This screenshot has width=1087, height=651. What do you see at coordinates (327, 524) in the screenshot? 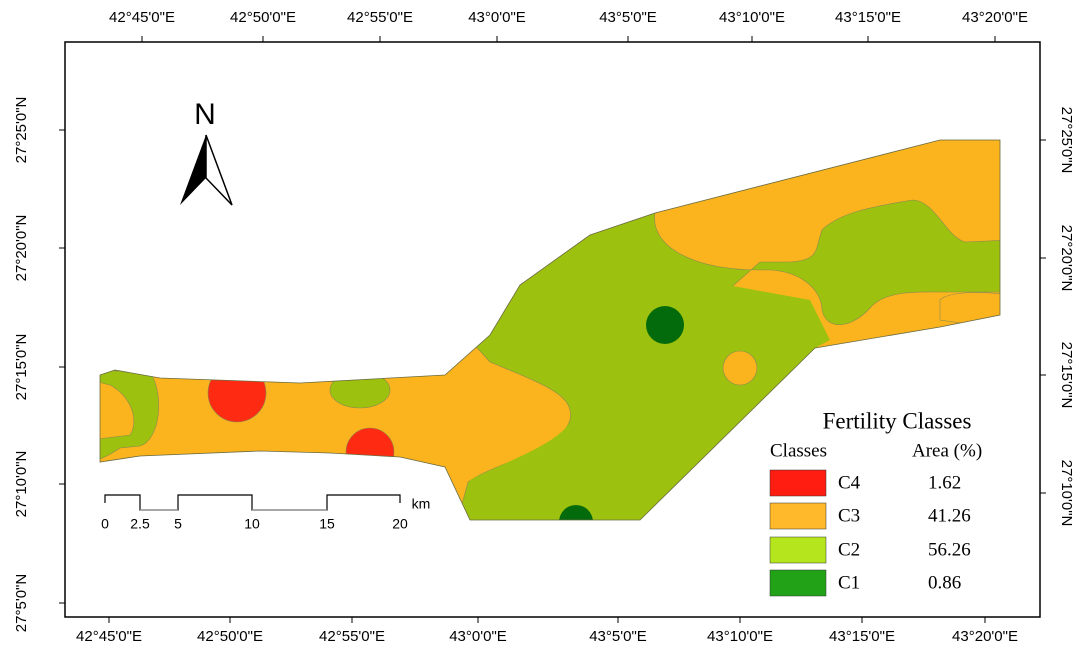
I see `scale-label: 15` at bounding box center [327, 524].